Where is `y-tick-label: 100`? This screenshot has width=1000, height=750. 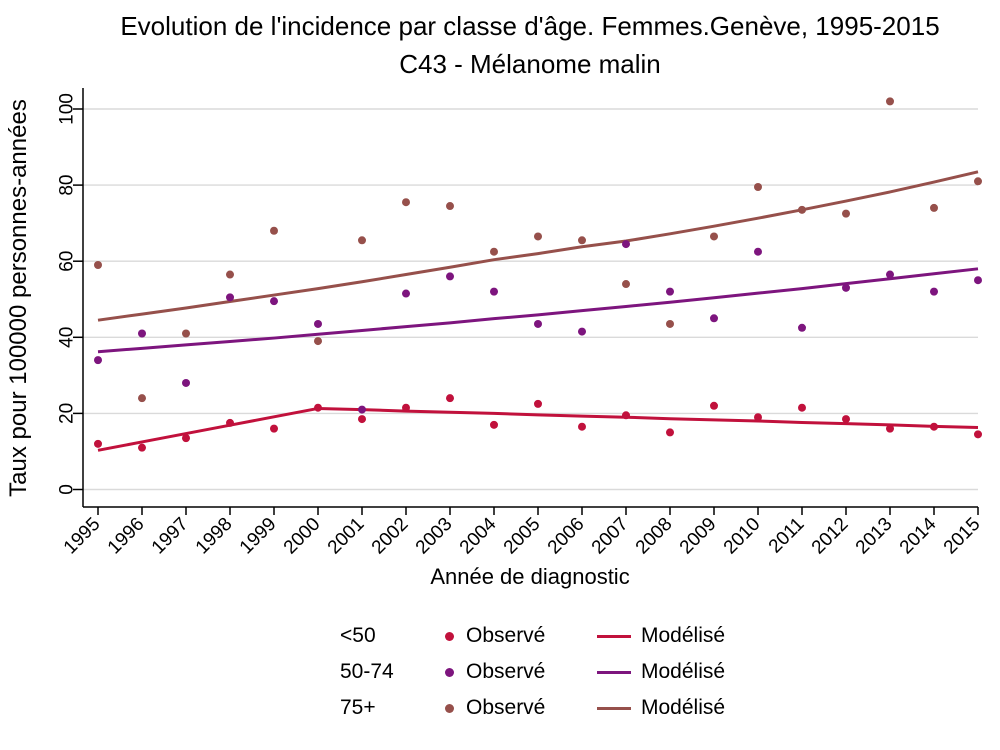 y-tick-label: 100 is located at coordinates (67, 109).